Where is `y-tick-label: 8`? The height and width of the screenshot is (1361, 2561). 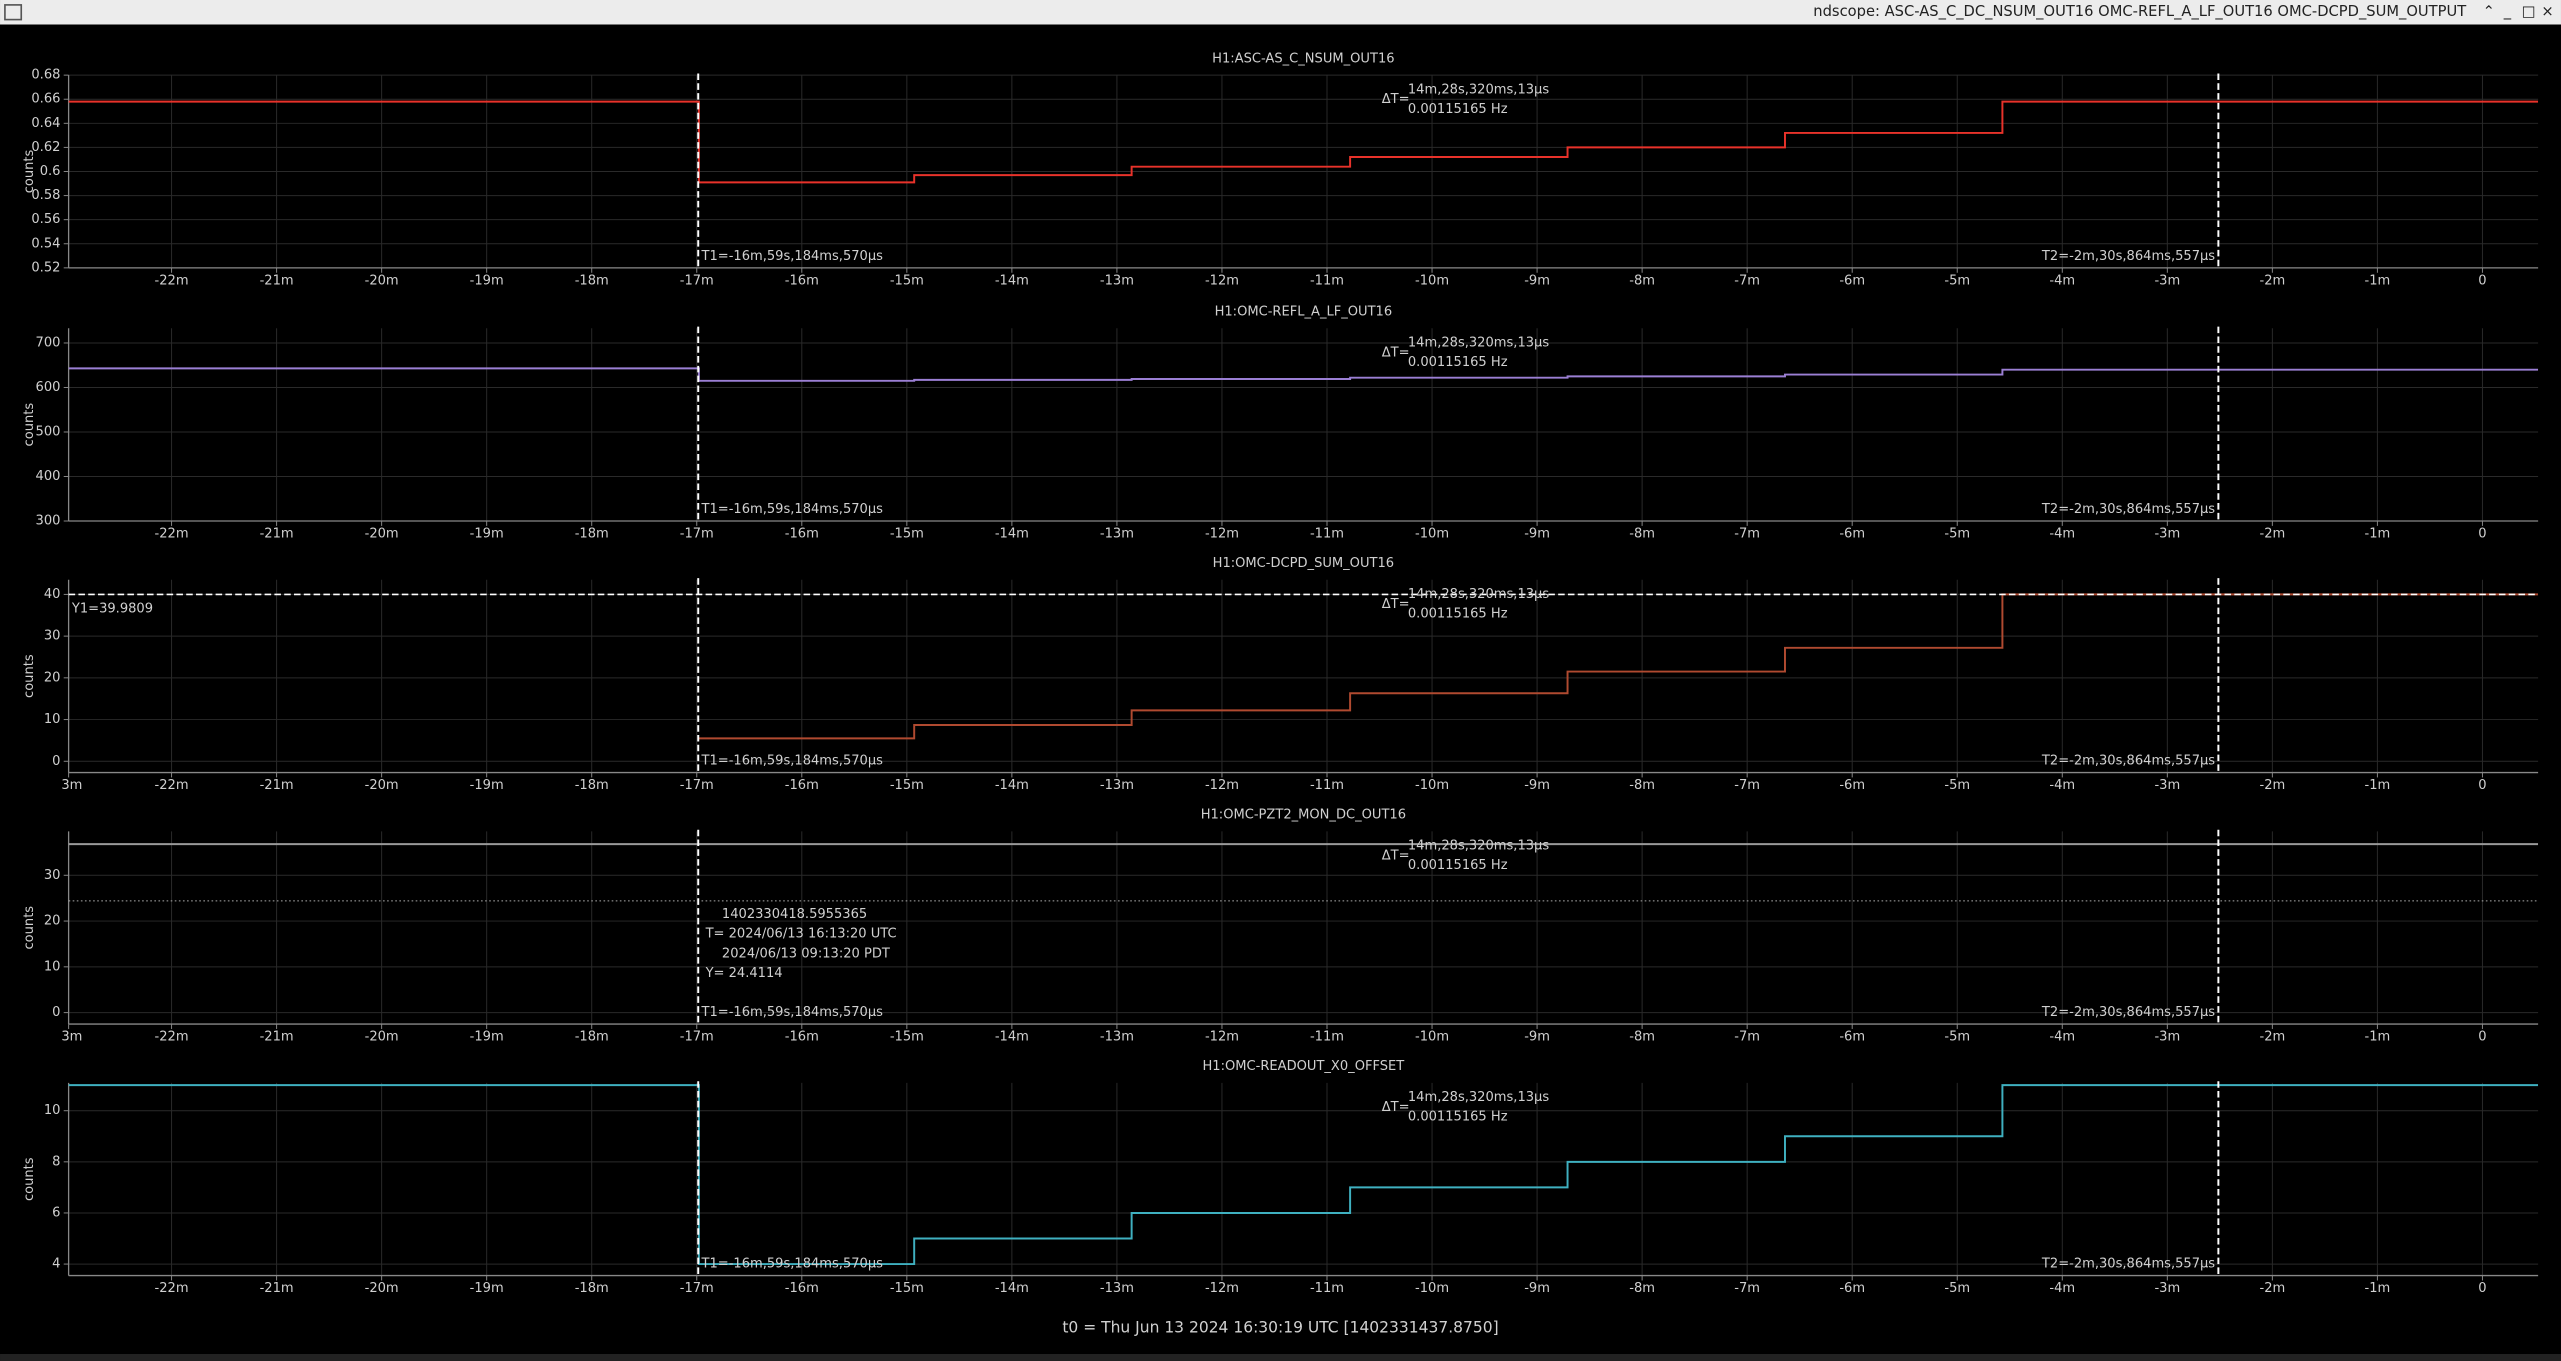 y-tick-label: 8 is located at coordinates (56, 1161).